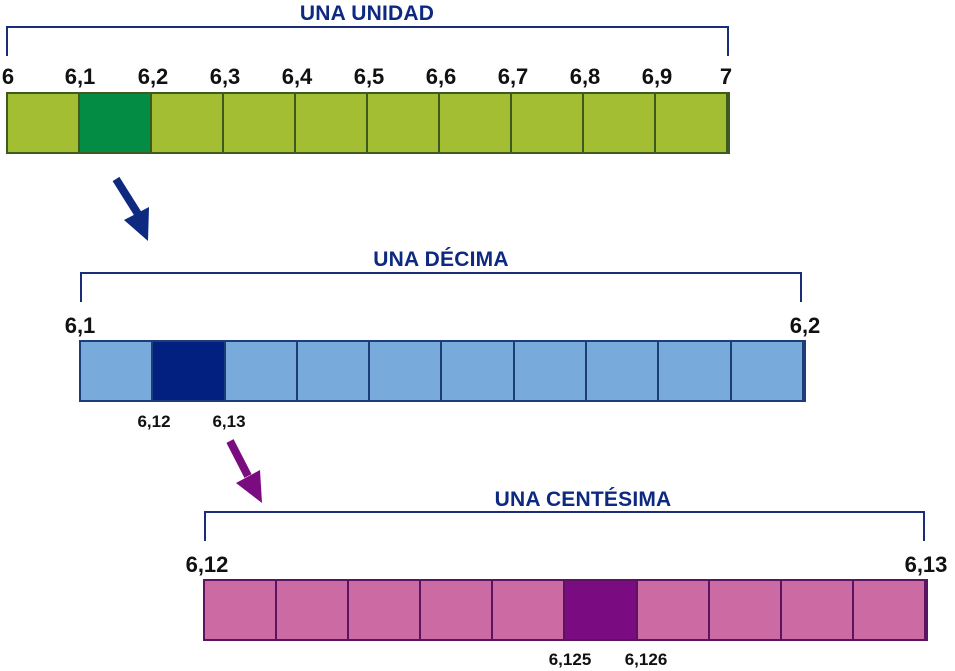 This screenshot has width=955, height=671. What do you see at coordinates (367, 13) in the screenshot?
I see `level1-title: UNA UNIDAD` at bounding box center [367, 13].